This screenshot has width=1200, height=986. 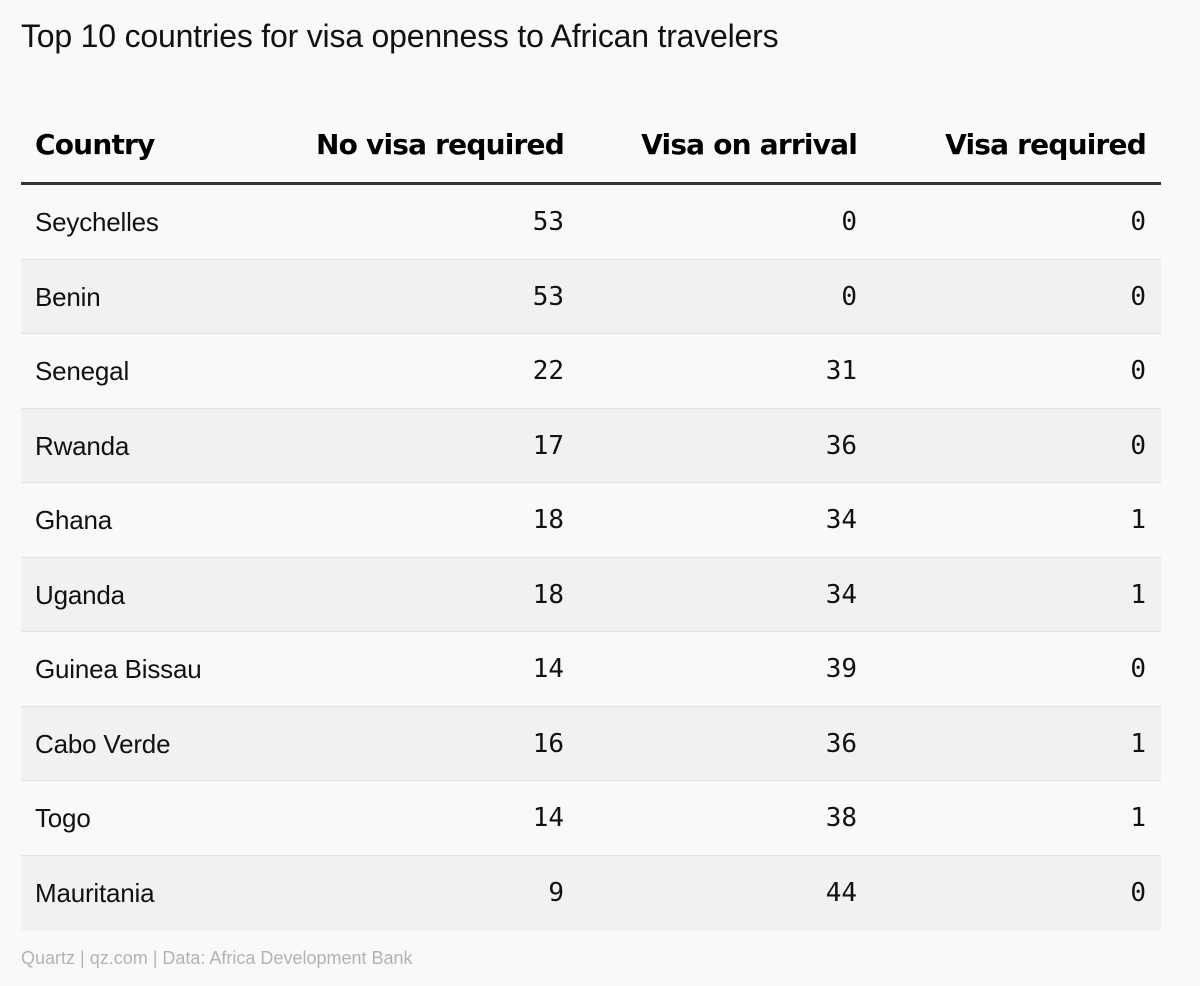 I want to click on column-header-visa-on-arrival: Visa on arrival, so click(x=749, y=144).